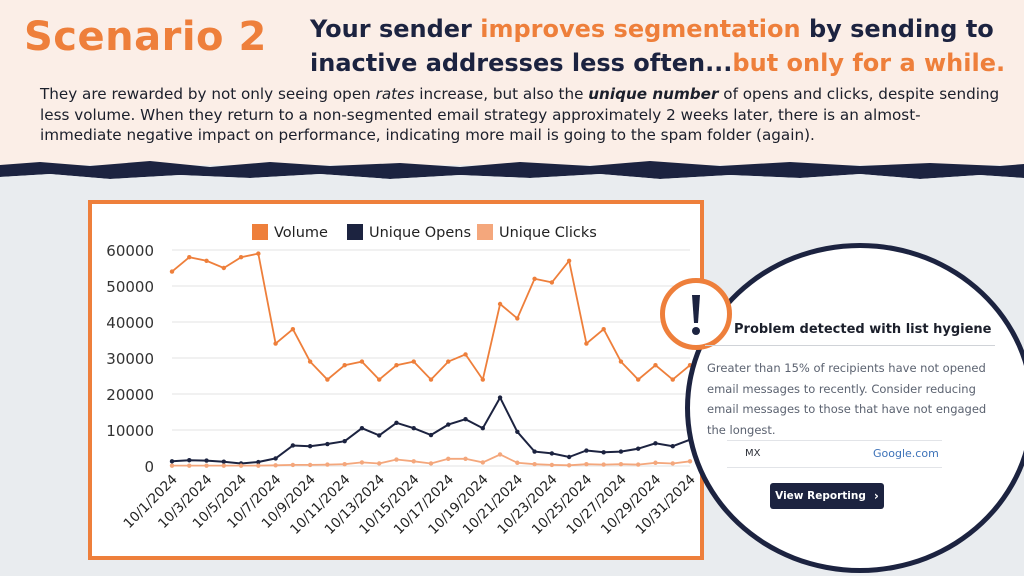 Image resolution: width=1024 pixels, height=576 pixels. What do you see at coordinates (395, 29) in the screenshot?
I see `headline-part-1: Your sender` at bounding box center [395, 29].